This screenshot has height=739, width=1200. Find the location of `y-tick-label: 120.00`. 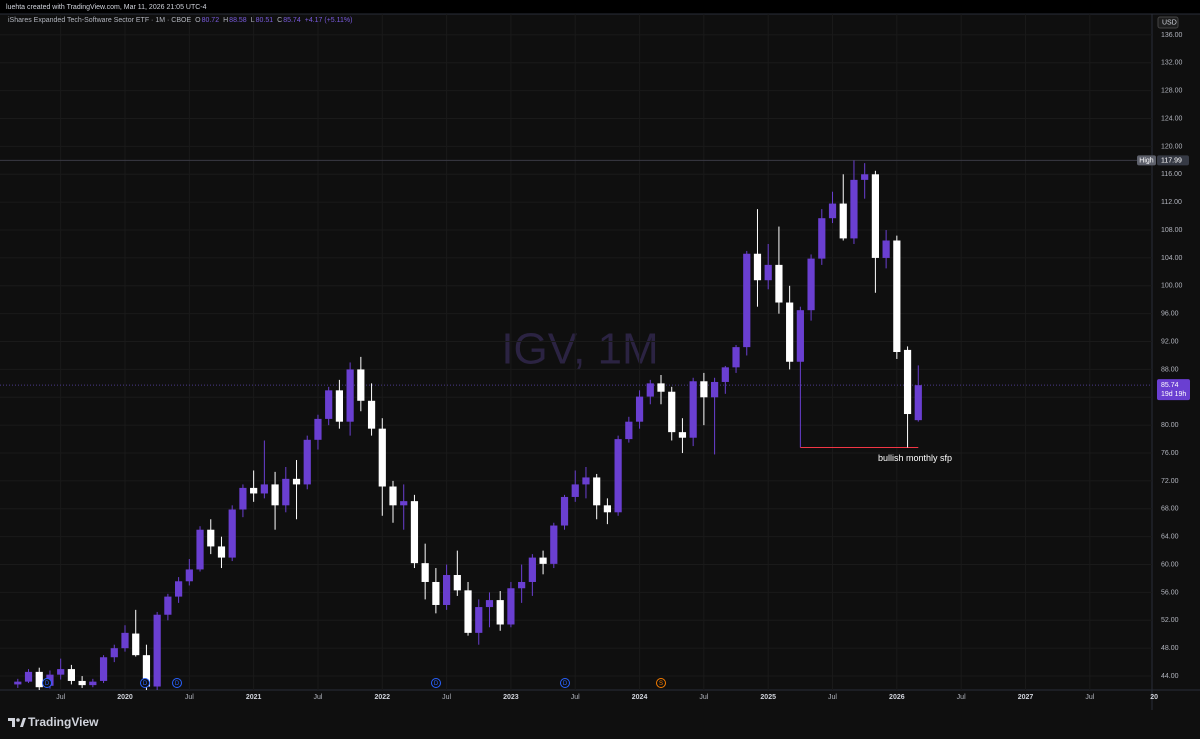

y-tick-label: 120.00 is located at coordinates (1172, 146).